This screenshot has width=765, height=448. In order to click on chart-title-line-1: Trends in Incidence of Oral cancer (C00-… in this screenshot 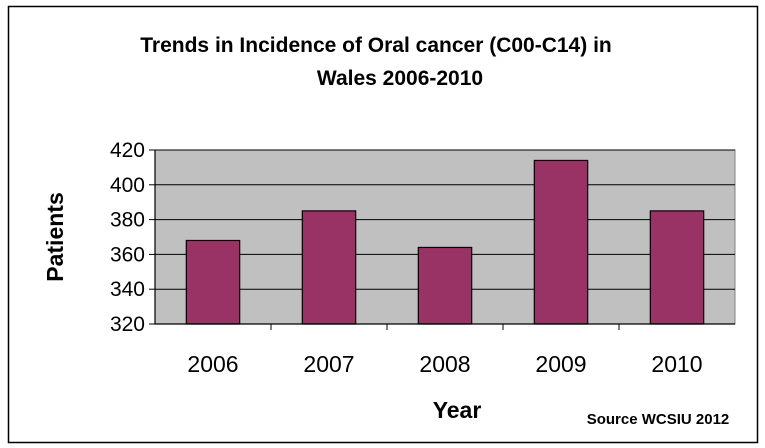, I will do `click(375, 45)`.